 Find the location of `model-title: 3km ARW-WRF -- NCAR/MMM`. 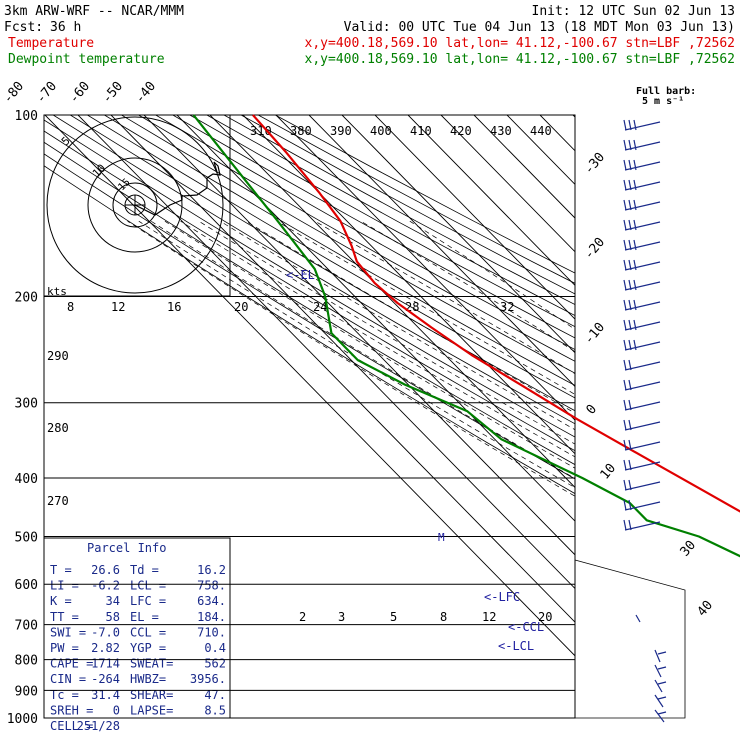

model-title: 3km ARW-WRF -- NCAR/MMM is located at coordinates (94, 11).